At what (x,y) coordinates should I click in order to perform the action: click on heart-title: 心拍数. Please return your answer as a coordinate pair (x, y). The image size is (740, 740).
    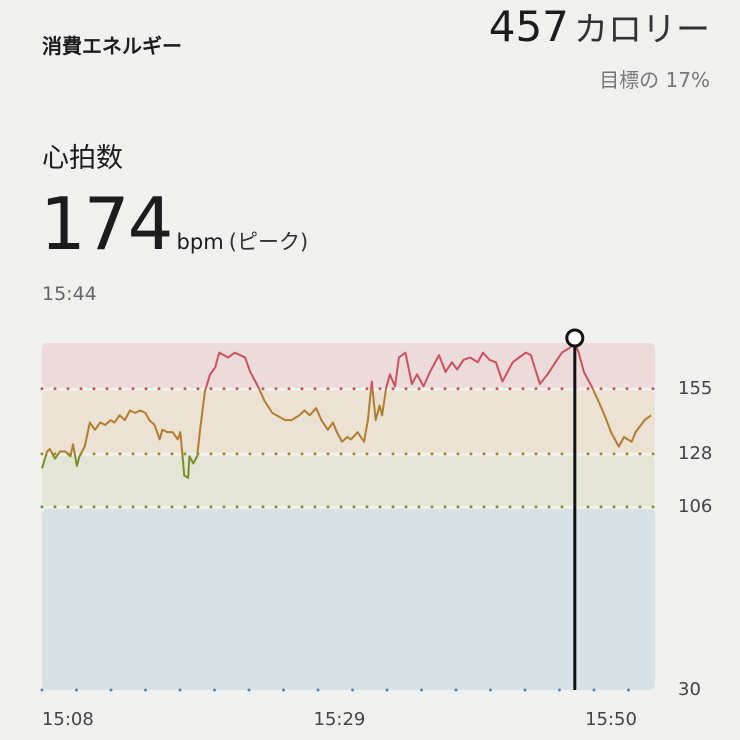
    Looking at the image, I should click on (82, 158).